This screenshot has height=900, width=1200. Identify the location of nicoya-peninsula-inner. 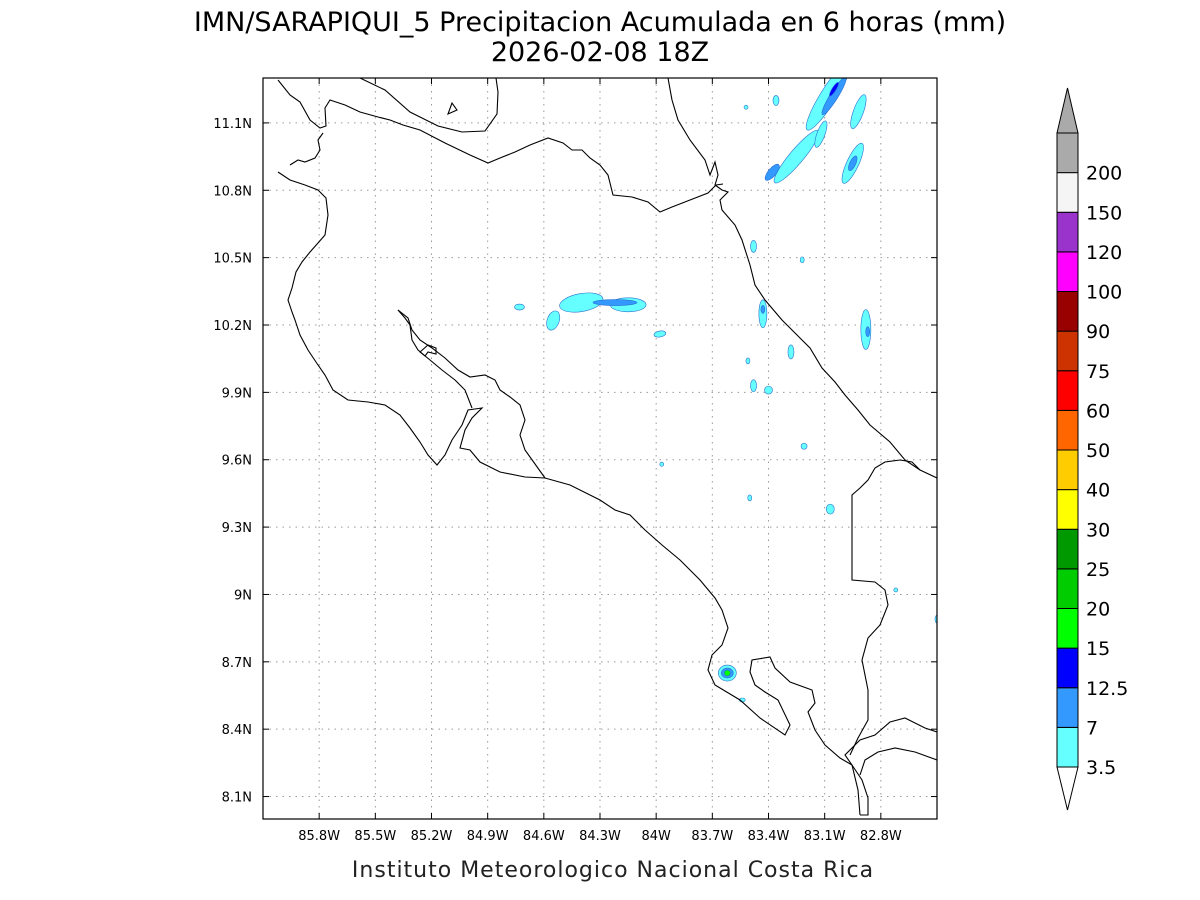
(435, 359).